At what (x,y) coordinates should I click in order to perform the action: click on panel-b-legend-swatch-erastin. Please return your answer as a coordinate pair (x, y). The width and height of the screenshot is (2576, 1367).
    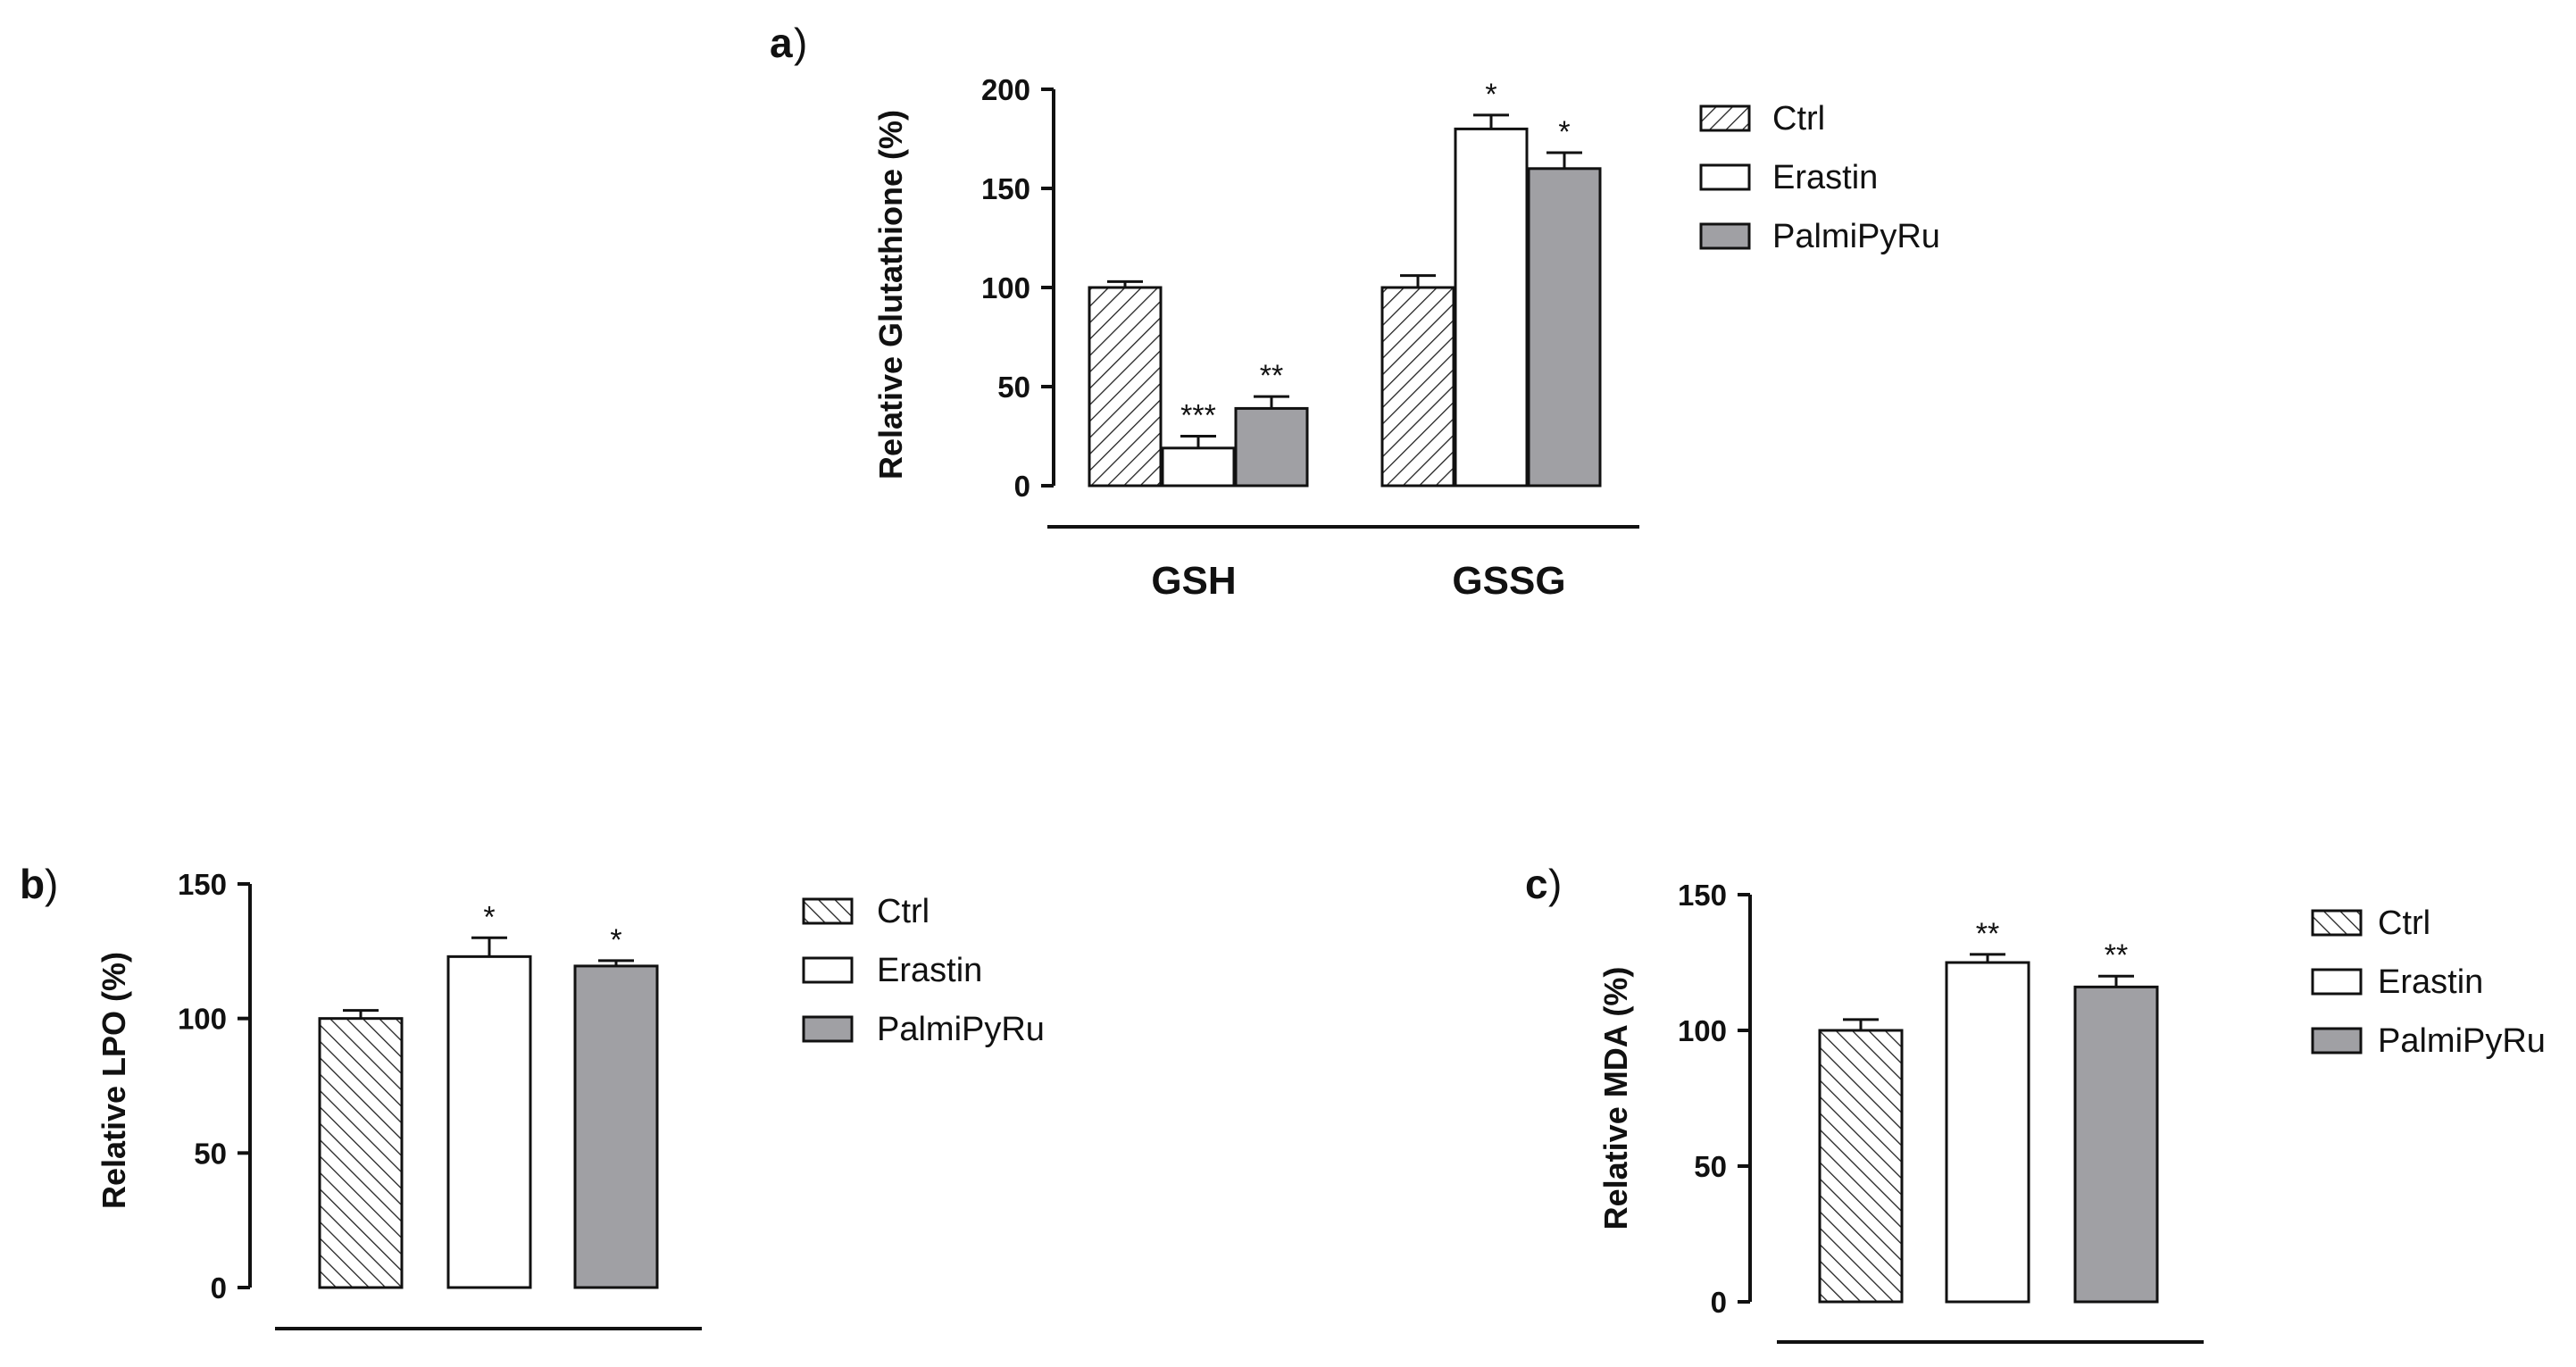
    Looking at the image, I should click on (828, 970).